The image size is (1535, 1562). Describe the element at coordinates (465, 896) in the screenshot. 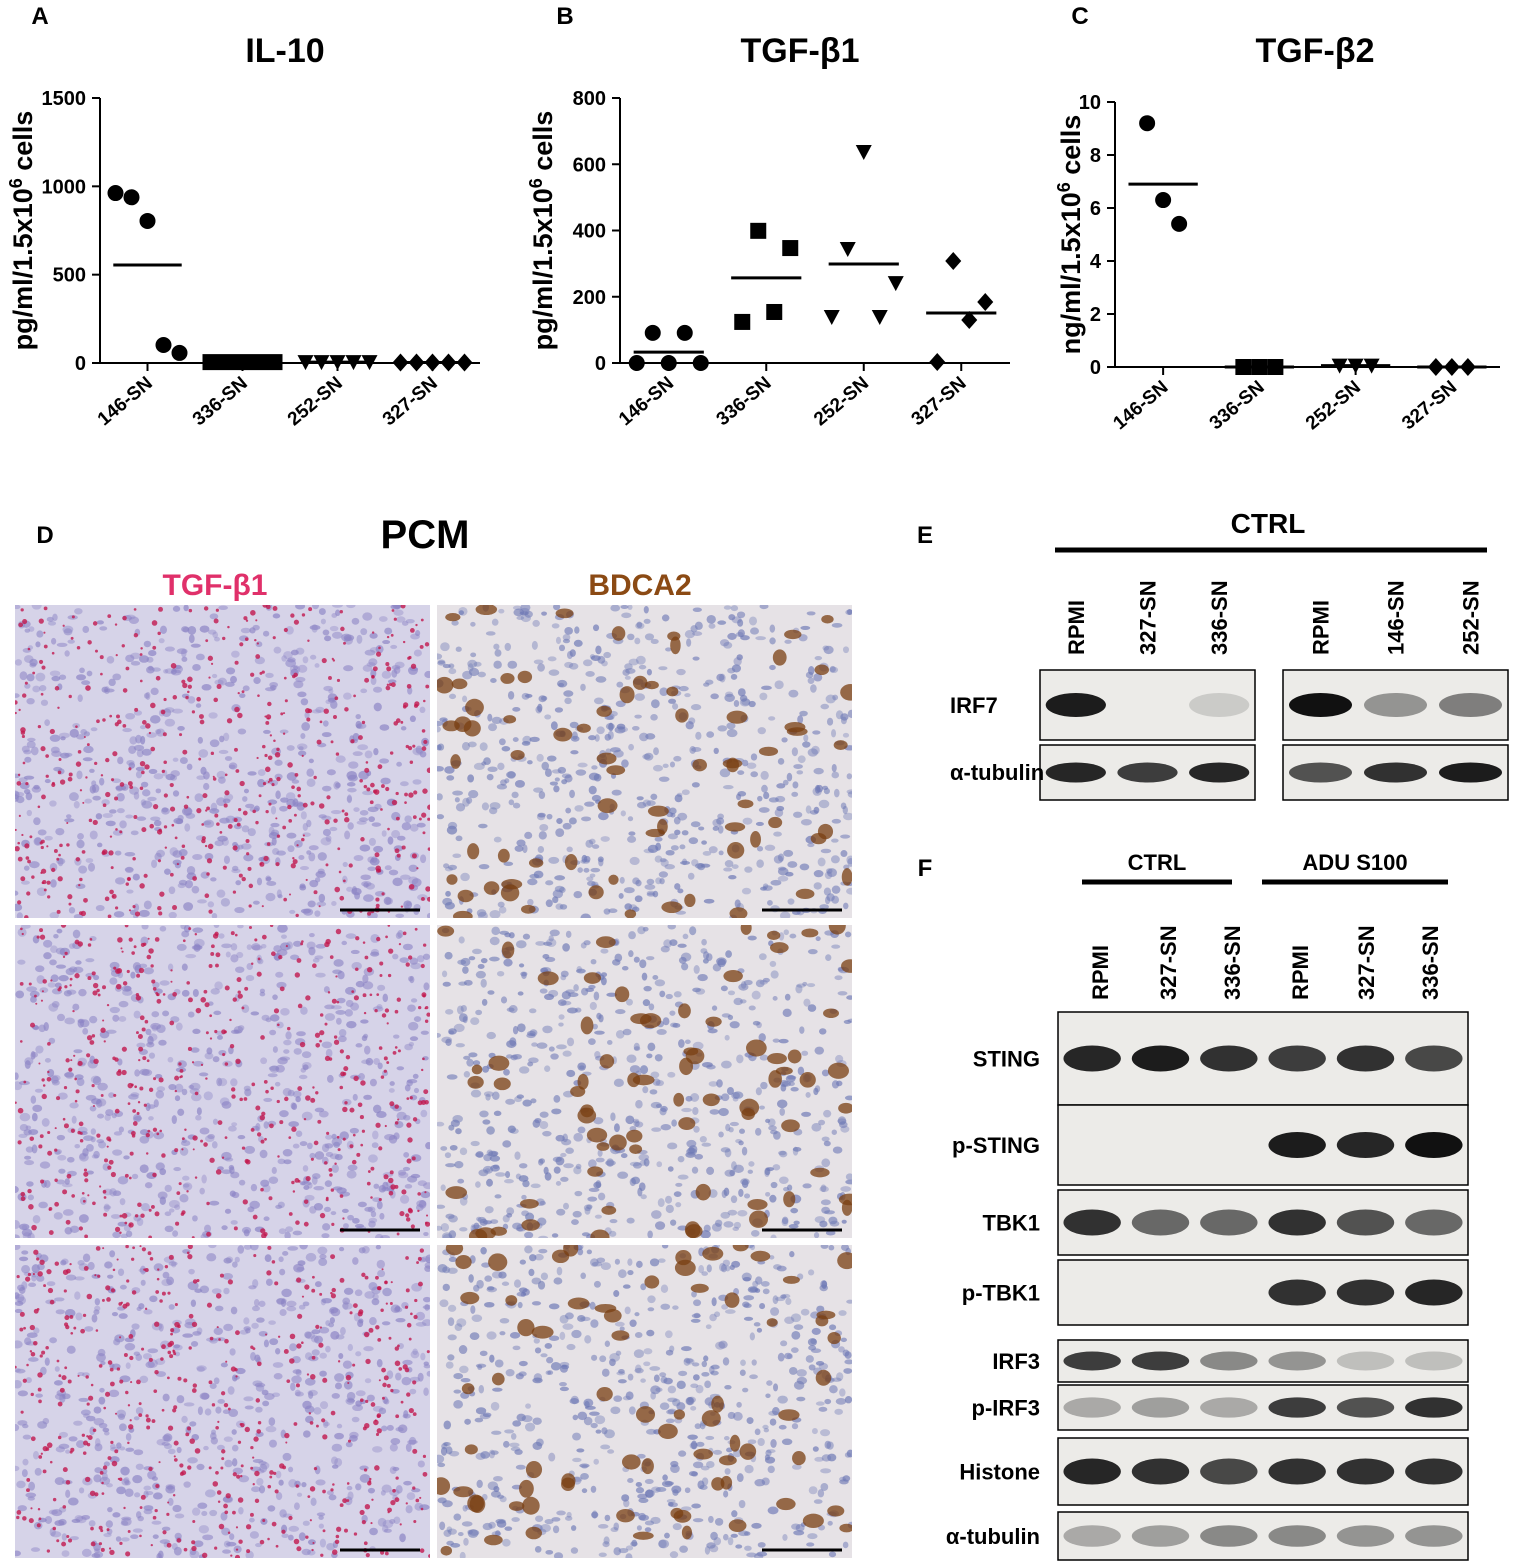

I see `stained-cell` at that location.